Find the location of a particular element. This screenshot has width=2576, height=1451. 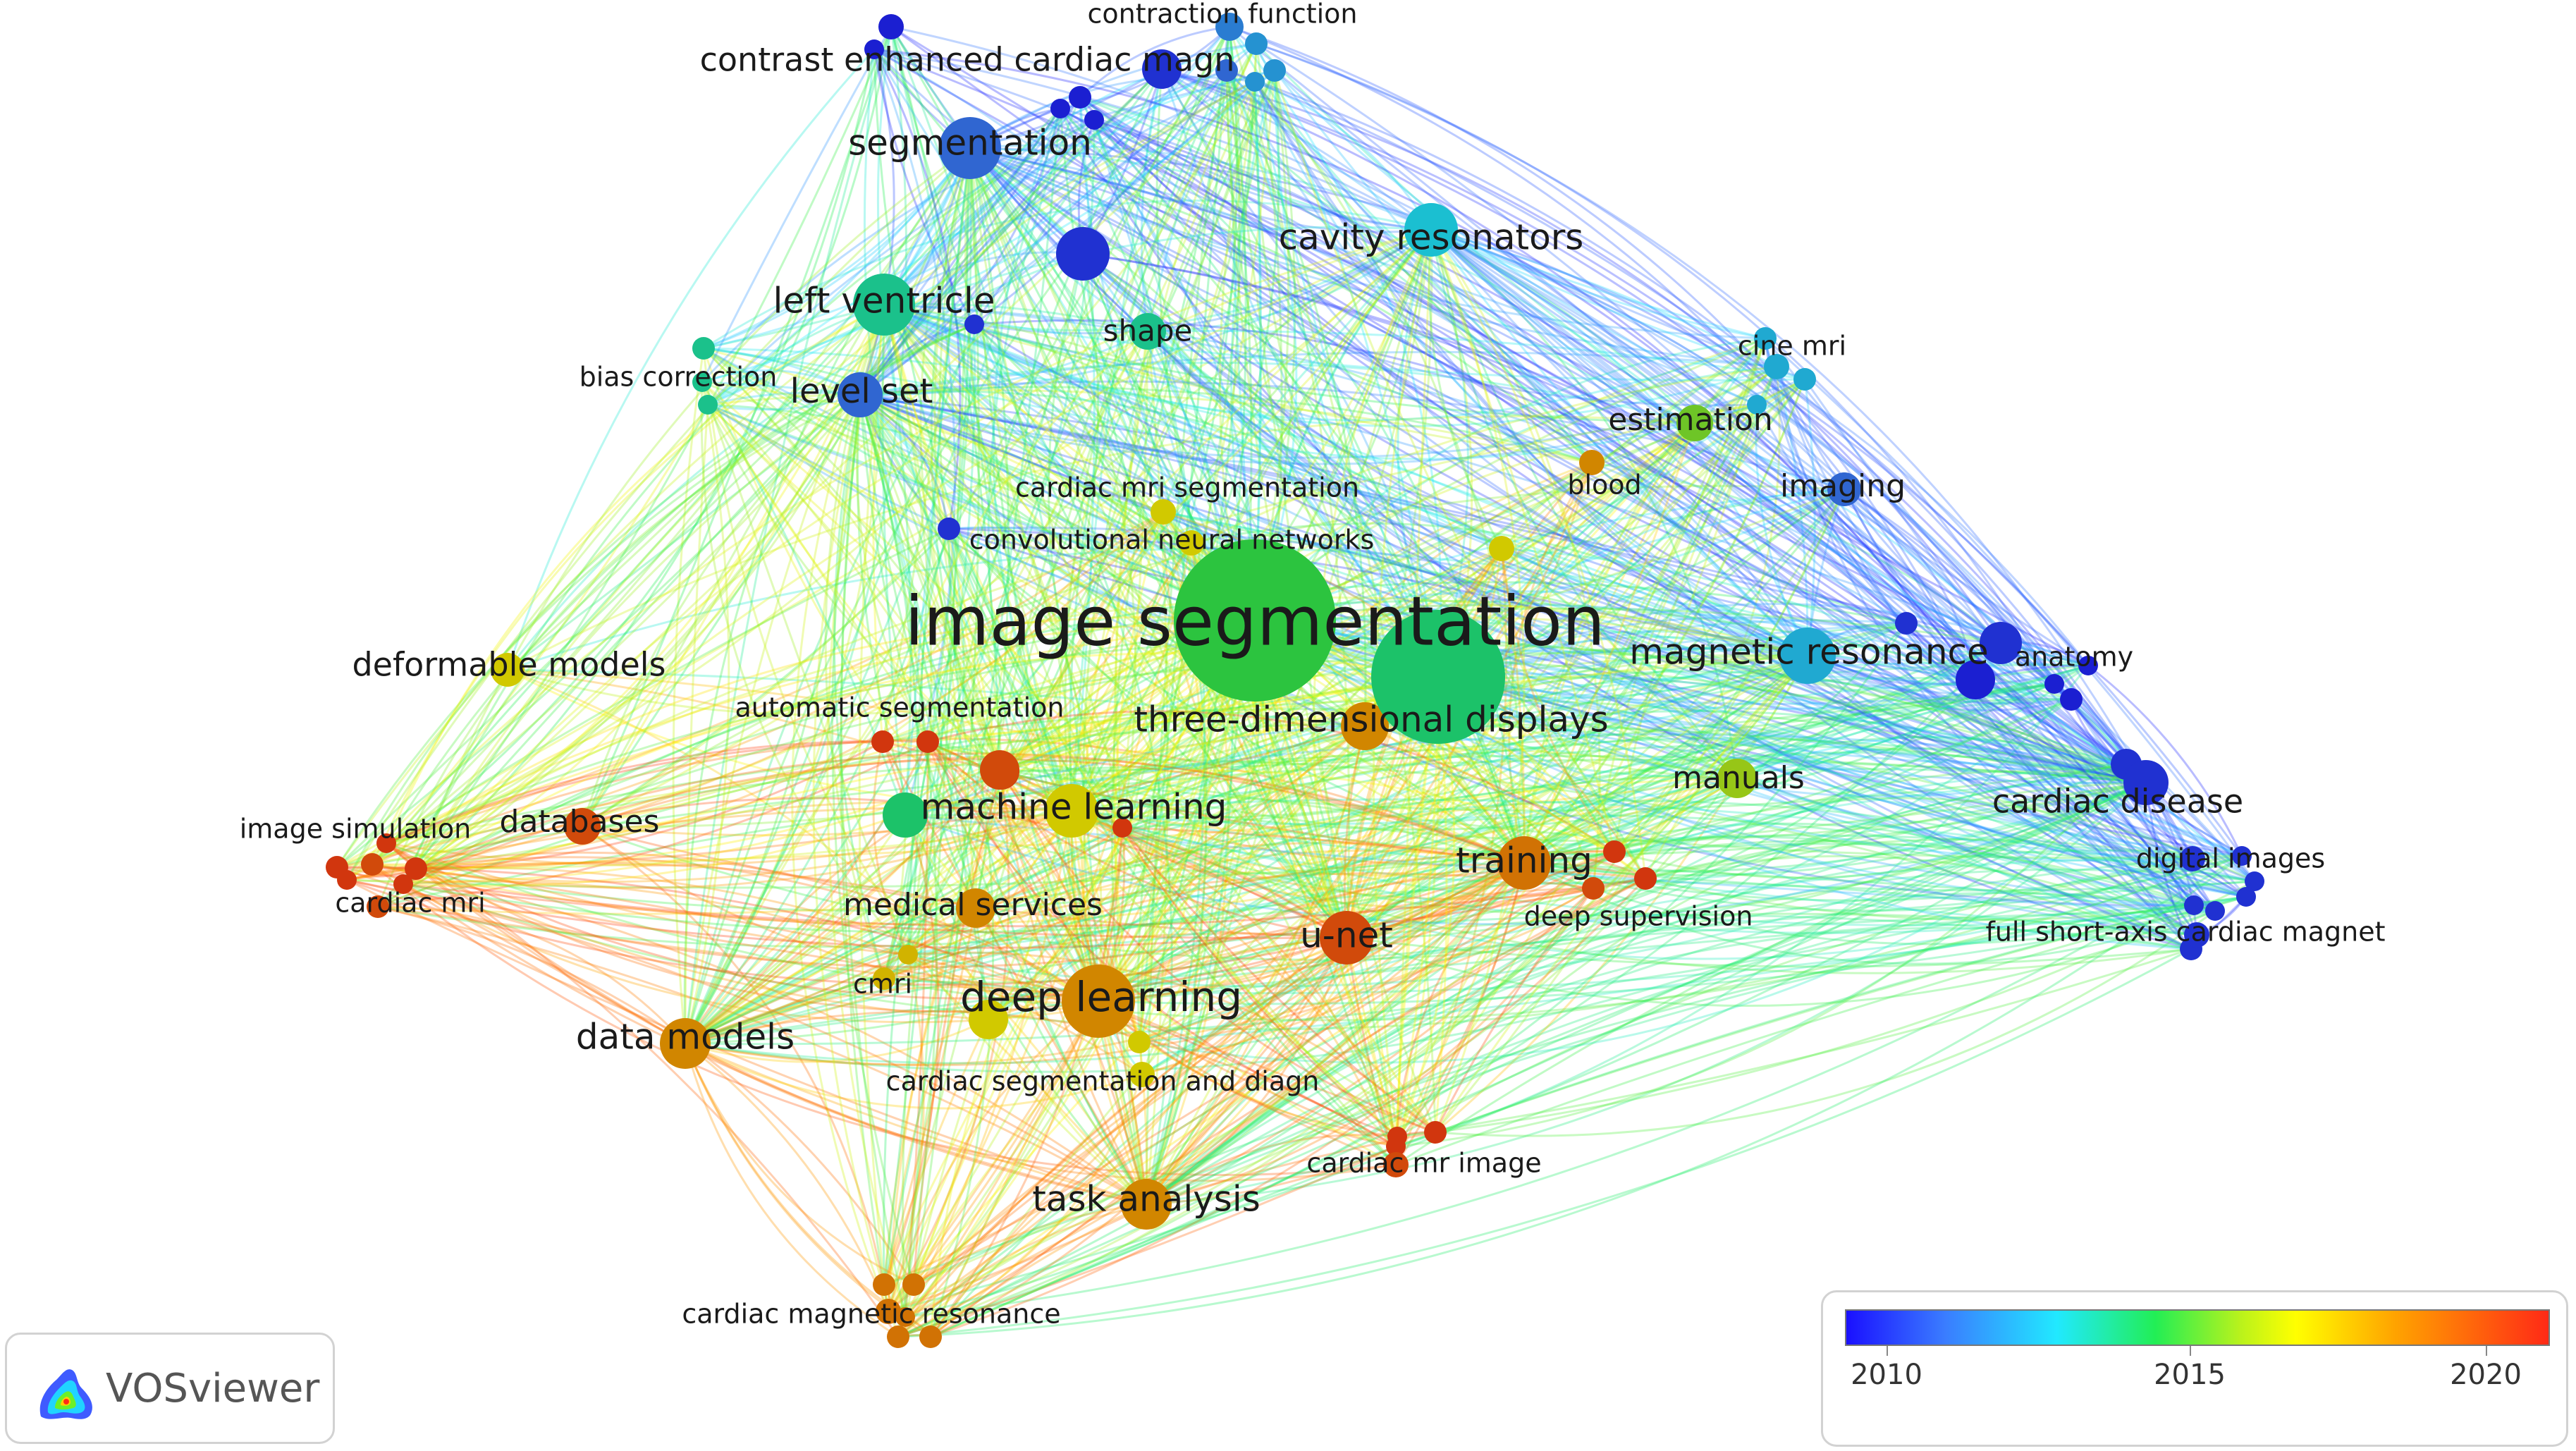

label-segmentation: segmentation is located at coordinates (970, 143).